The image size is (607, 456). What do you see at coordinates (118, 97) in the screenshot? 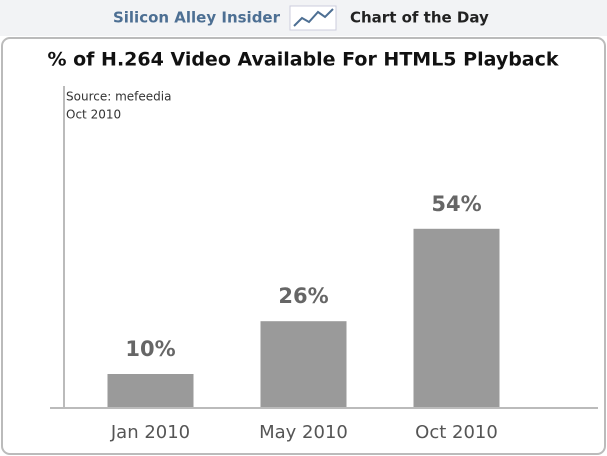
I see `source: Source: mefeedia` at bounding box center [118, 97].